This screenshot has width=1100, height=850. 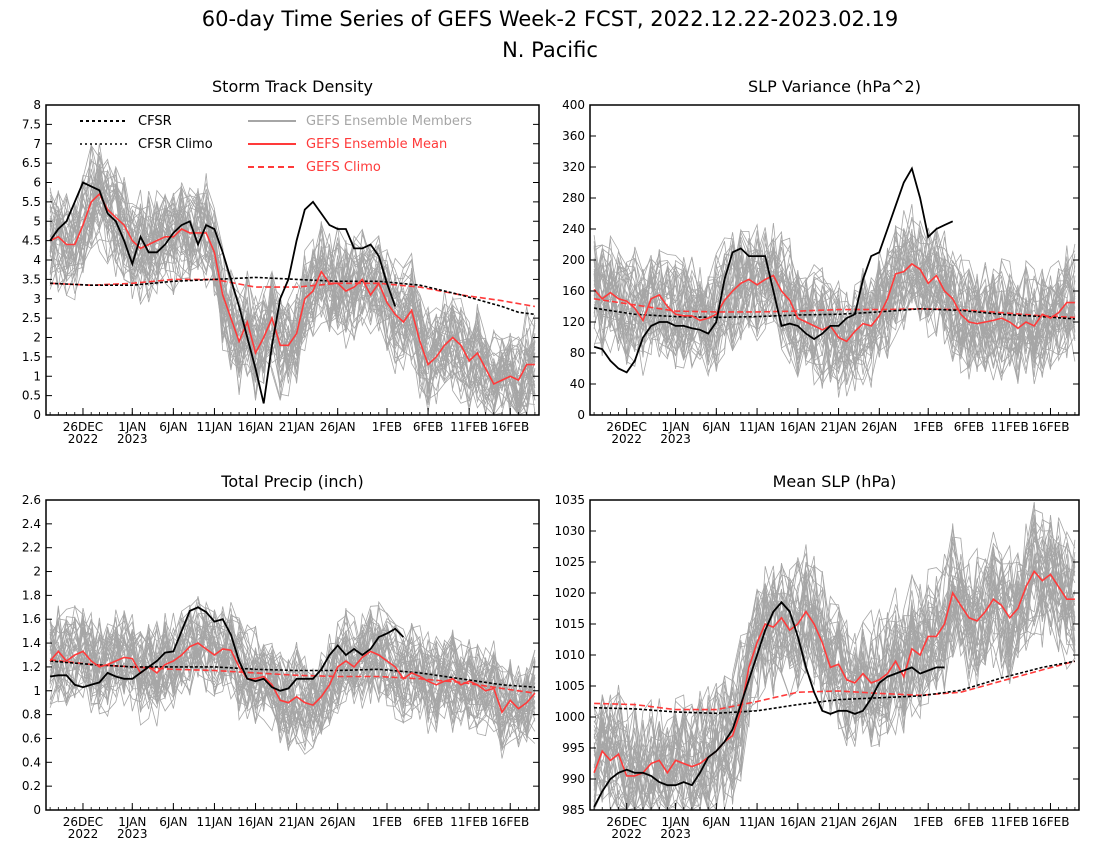 What do you see at coordinates (291, 481) in the screenshot?
I see `panel-title: Total Precip (inch)` at bounding box center [291, 481].